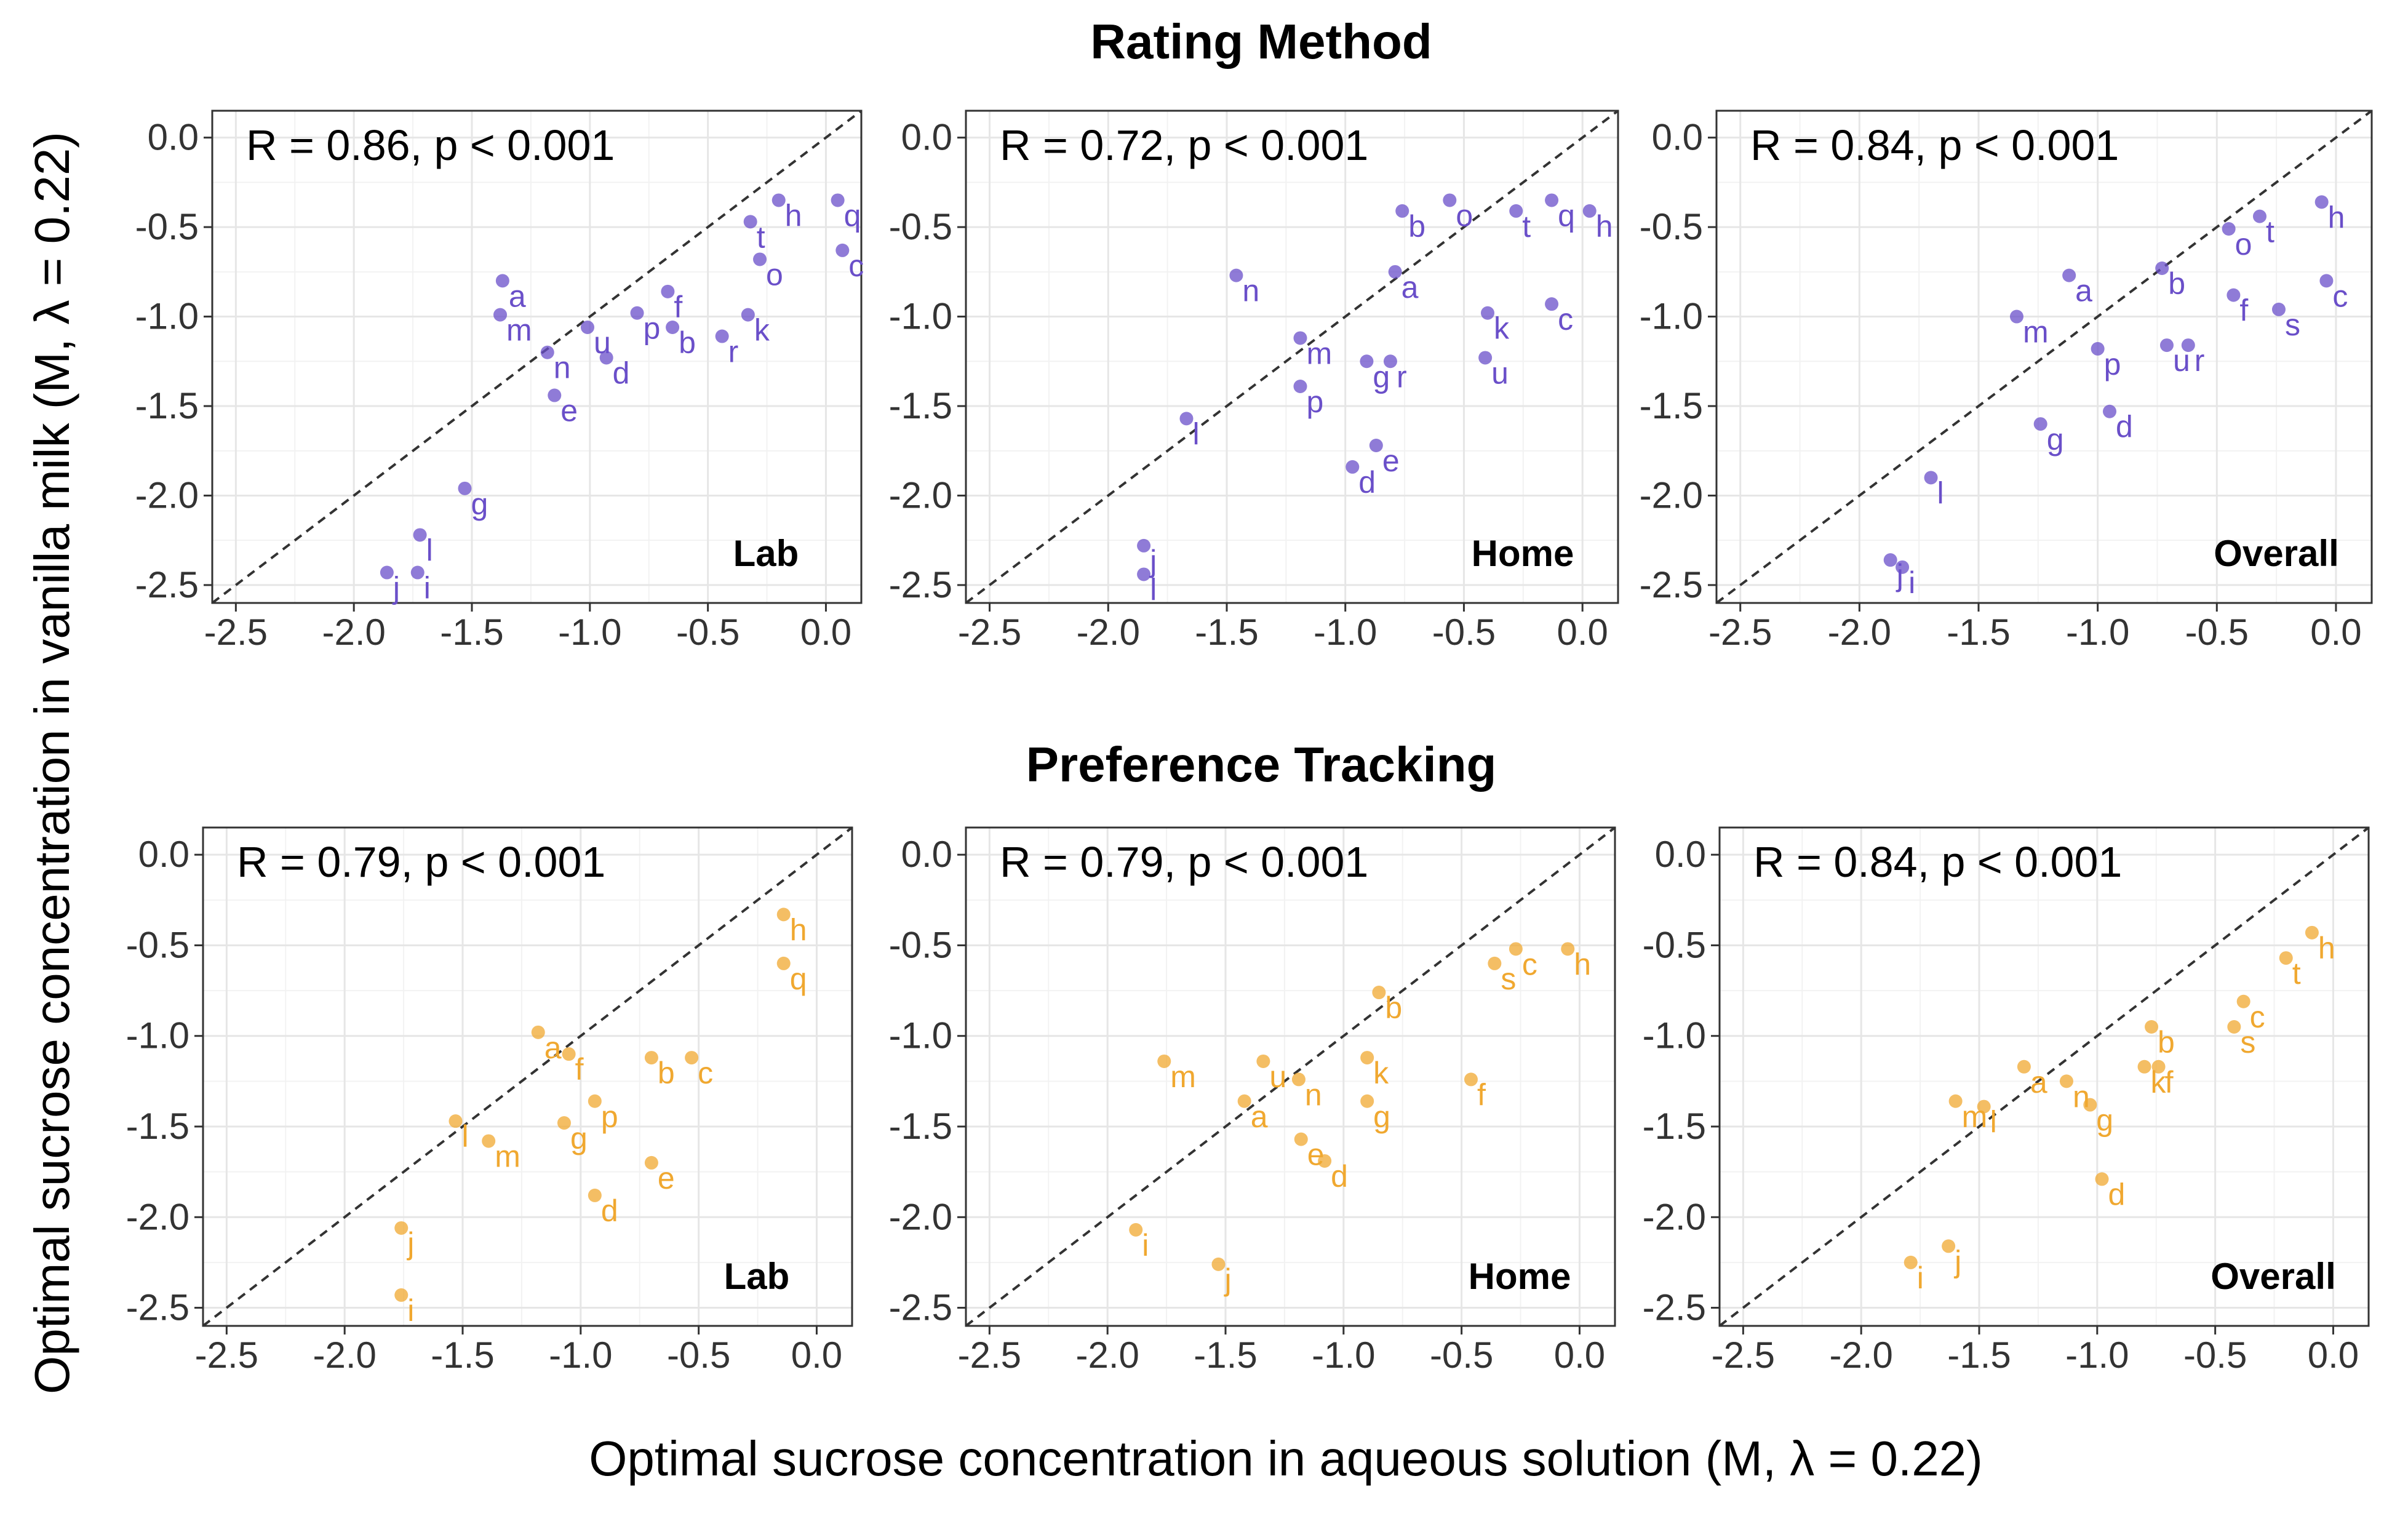  What do you see at coordinates (1261, 765) in the screenshot?
I see `row-title-preference: Preference Tracking` at bounding box center [1261, 765].